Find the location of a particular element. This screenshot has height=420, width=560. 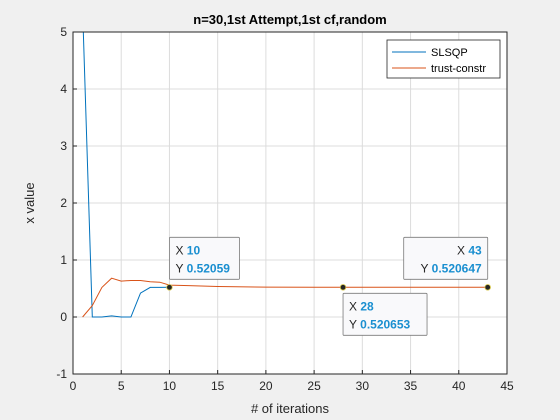

y-tick-label: 0 is located at coordinates (63, 317).